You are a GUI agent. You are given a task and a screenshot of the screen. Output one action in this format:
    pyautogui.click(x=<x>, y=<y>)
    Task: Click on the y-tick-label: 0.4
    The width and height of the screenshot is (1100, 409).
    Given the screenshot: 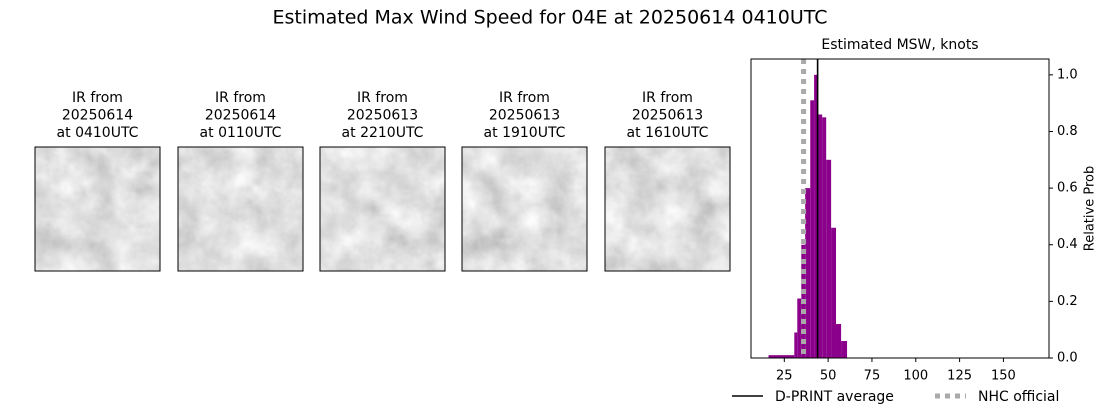 What is the action you would take?
    pyautogui.click(x=1067, y=244)
    